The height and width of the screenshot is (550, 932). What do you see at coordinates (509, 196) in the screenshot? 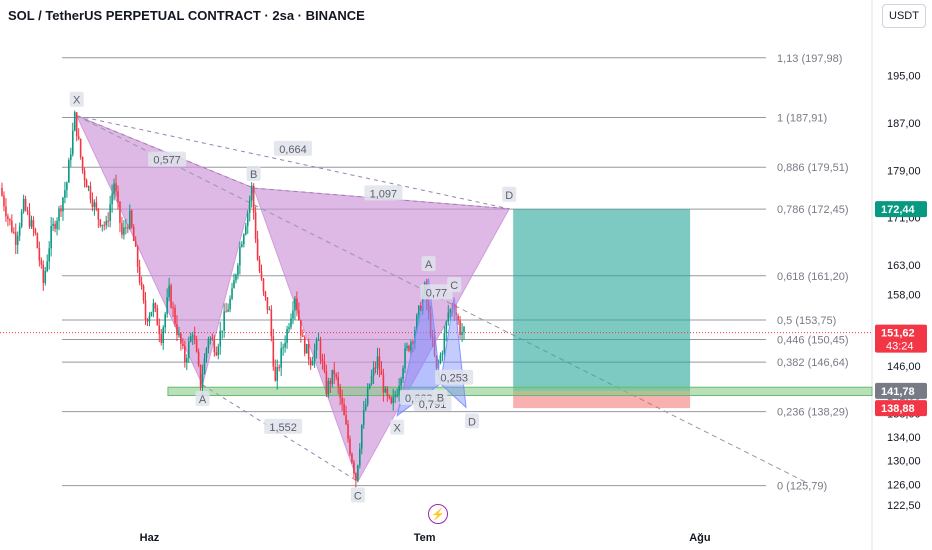
I see `pattern-point-d: D` at bounding box center [509, 196].